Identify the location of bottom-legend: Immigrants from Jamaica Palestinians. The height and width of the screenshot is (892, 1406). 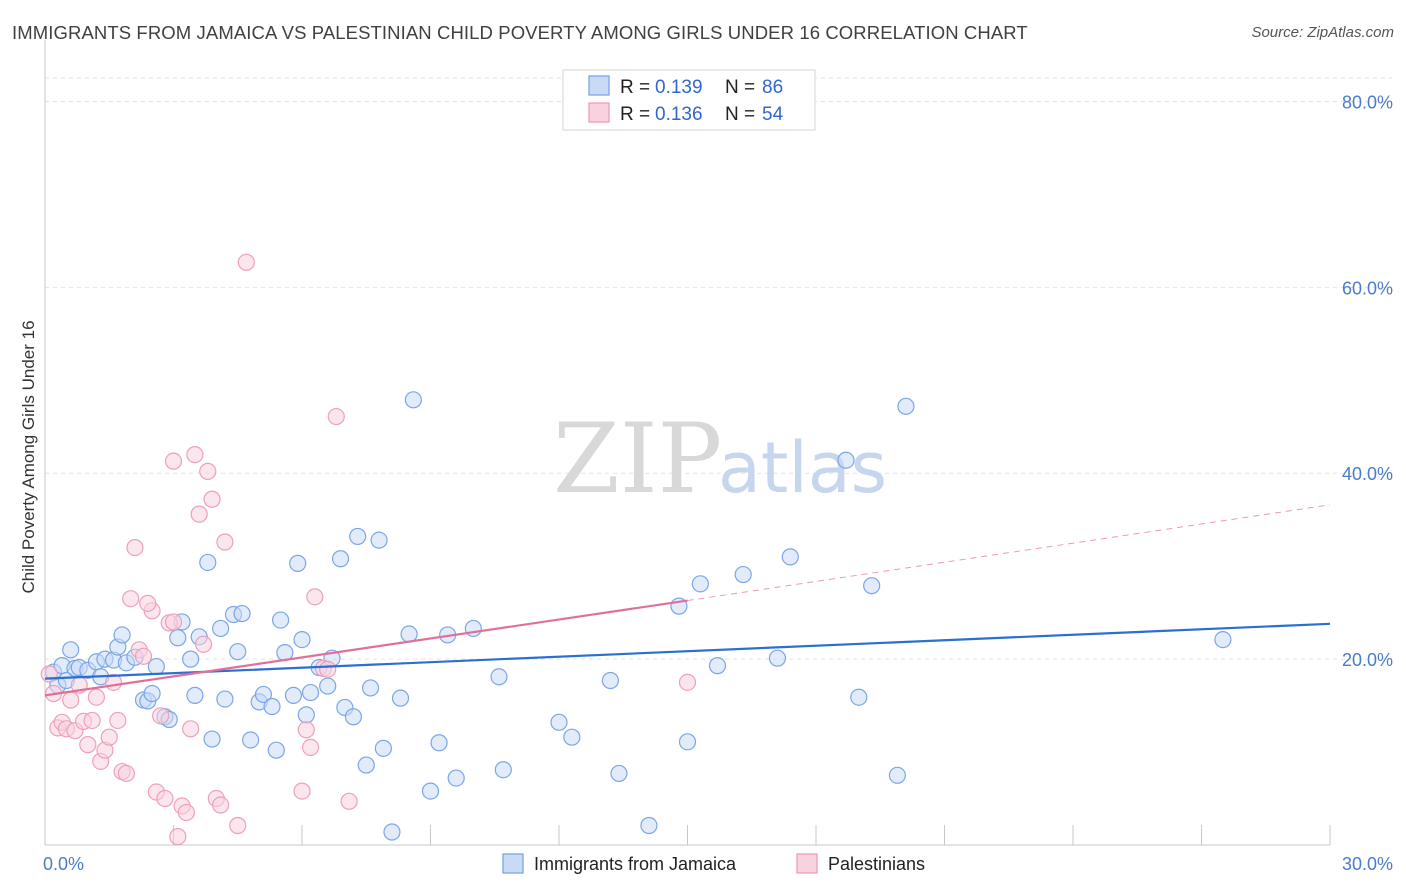
(713, 863).